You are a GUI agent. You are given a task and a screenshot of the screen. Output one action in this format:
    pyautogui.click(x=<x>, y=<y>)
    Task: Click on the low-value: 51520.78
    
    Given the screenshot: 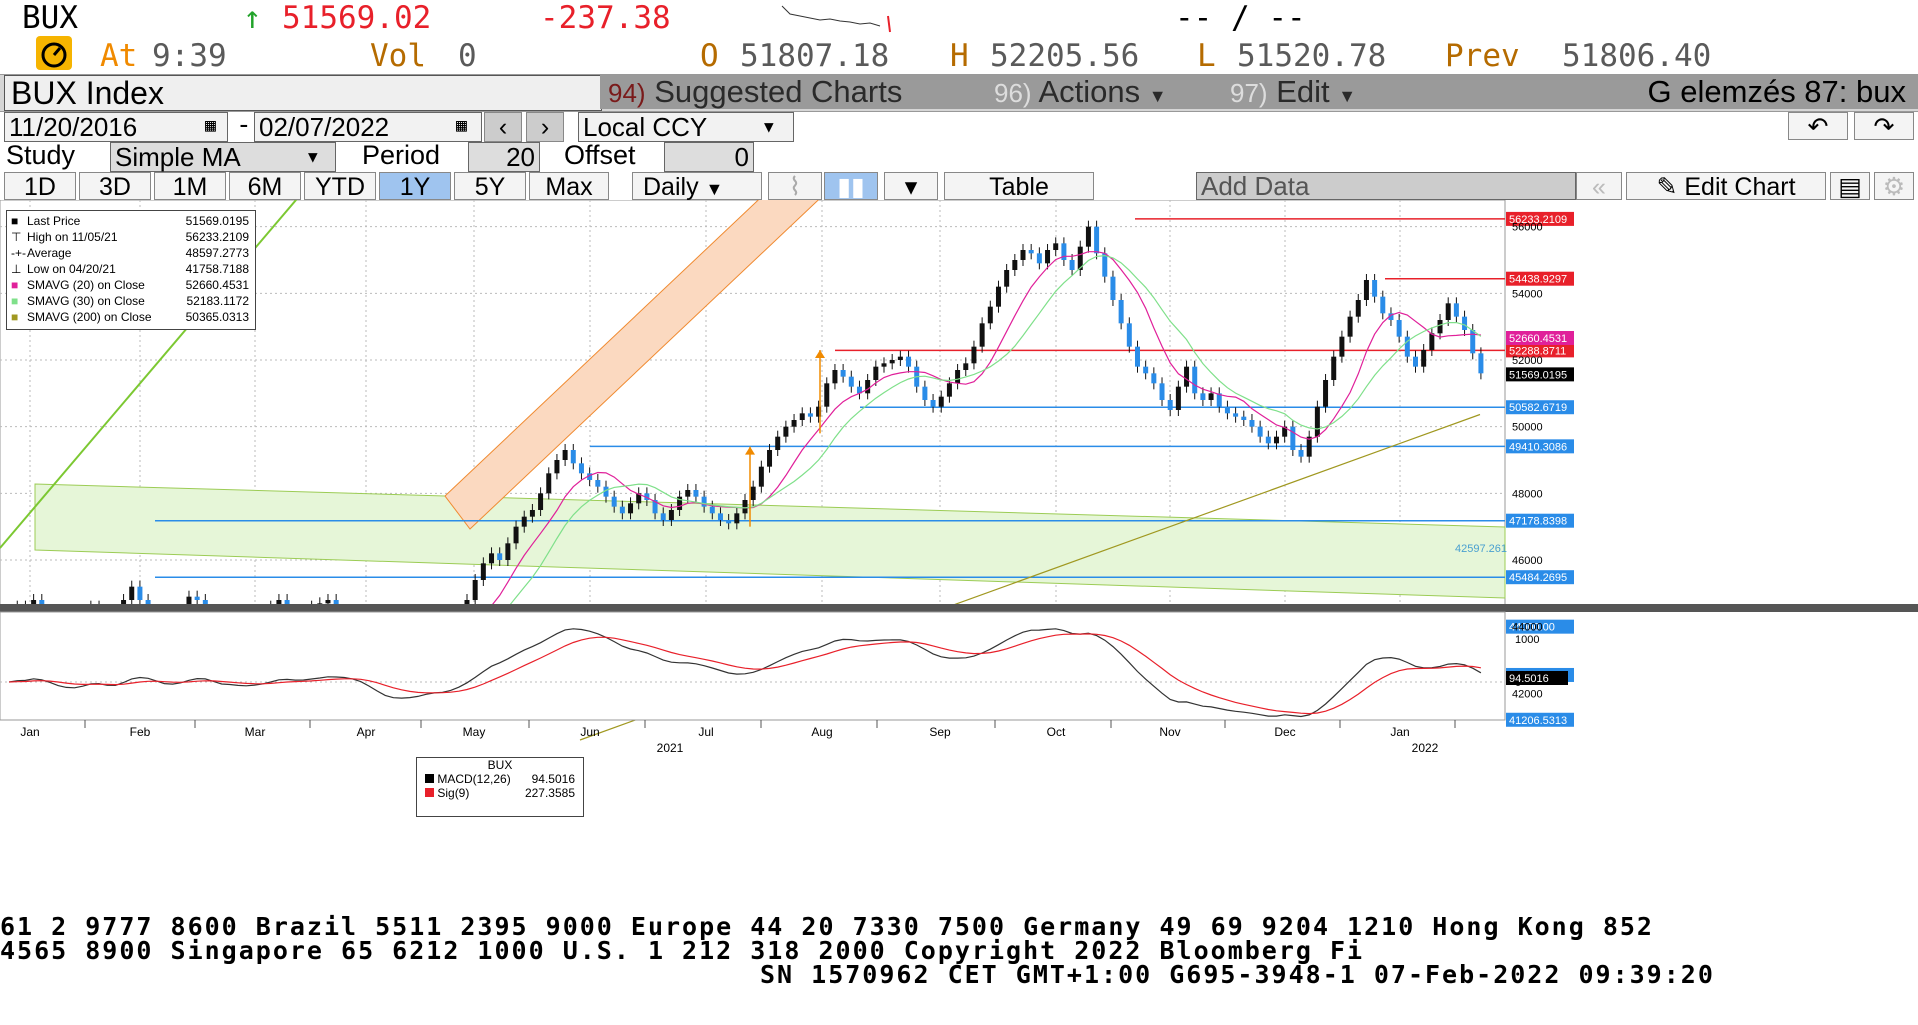 What is the action you would take?
    pyautogui.click(x=1312, y=56)
    